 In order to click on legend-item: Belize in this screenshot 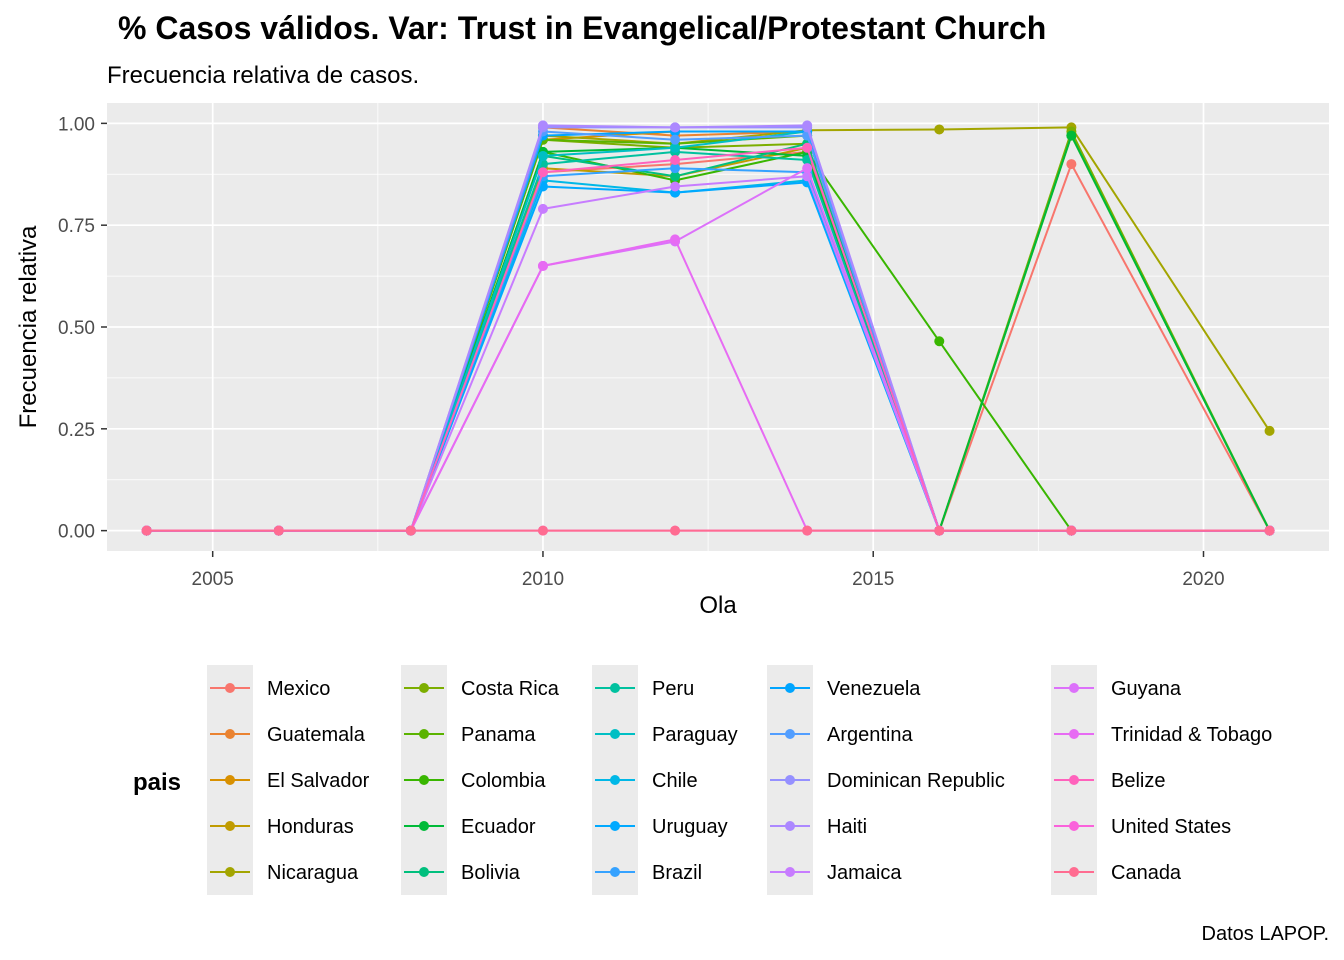, I will do `click(1108, 780)`.